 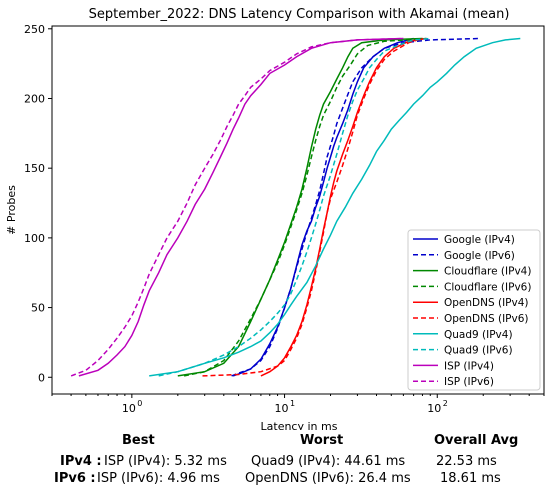 I want to click on overall-ipv6: 18.61 ms, so click(x=470, y=478).